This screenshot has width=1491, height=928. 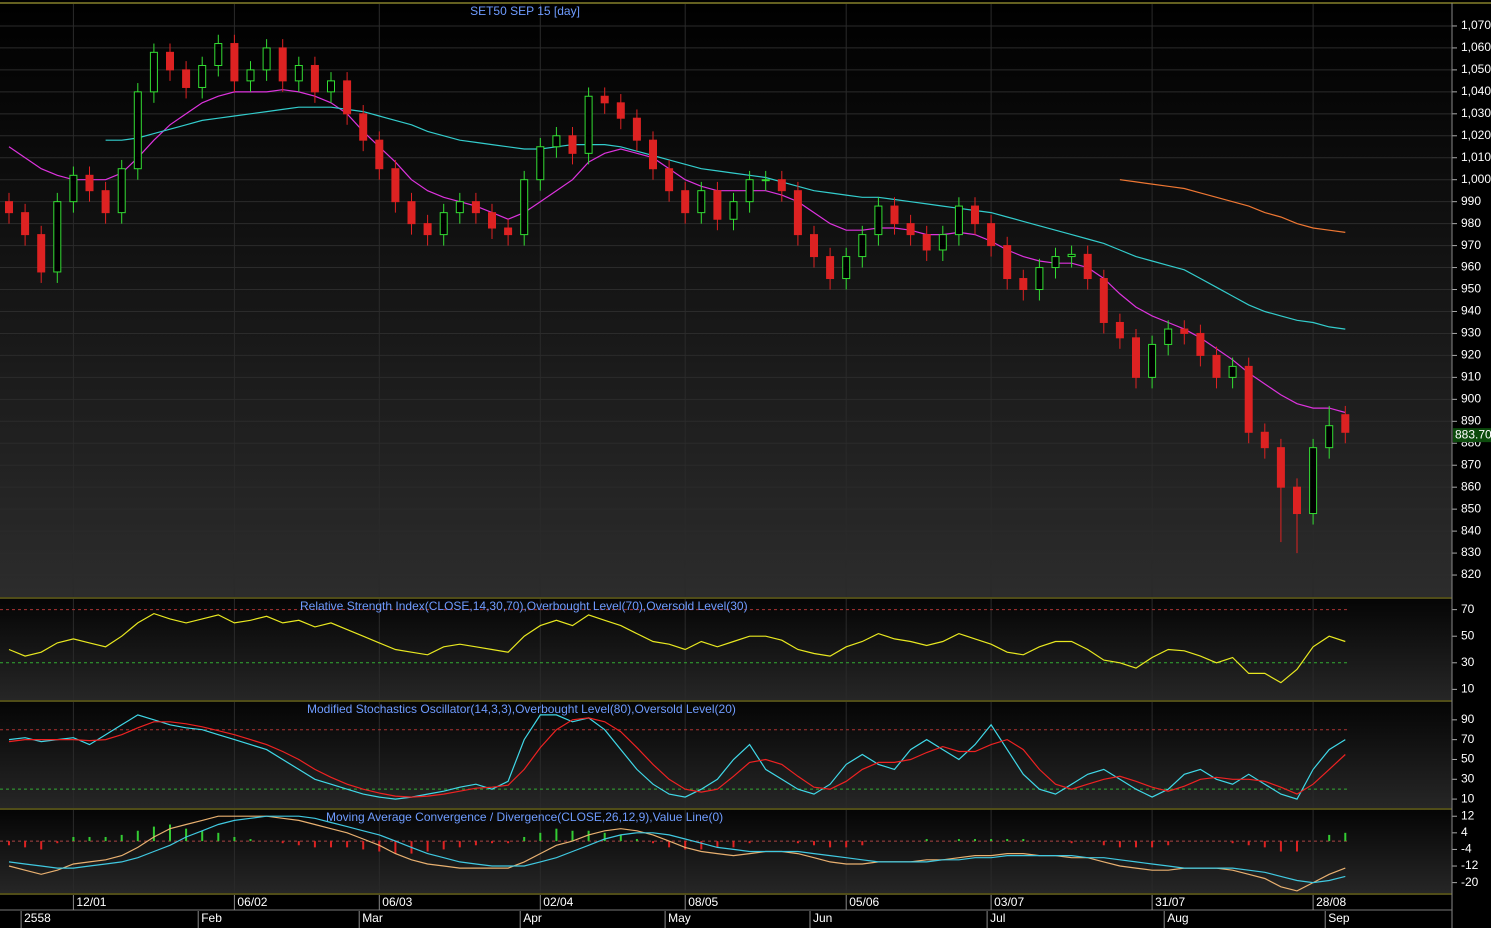 What do you see at coordinates (1476, 91) in the screenshot?
I see `y-tick-label: 1,040` at bounding box center [1476, 91].